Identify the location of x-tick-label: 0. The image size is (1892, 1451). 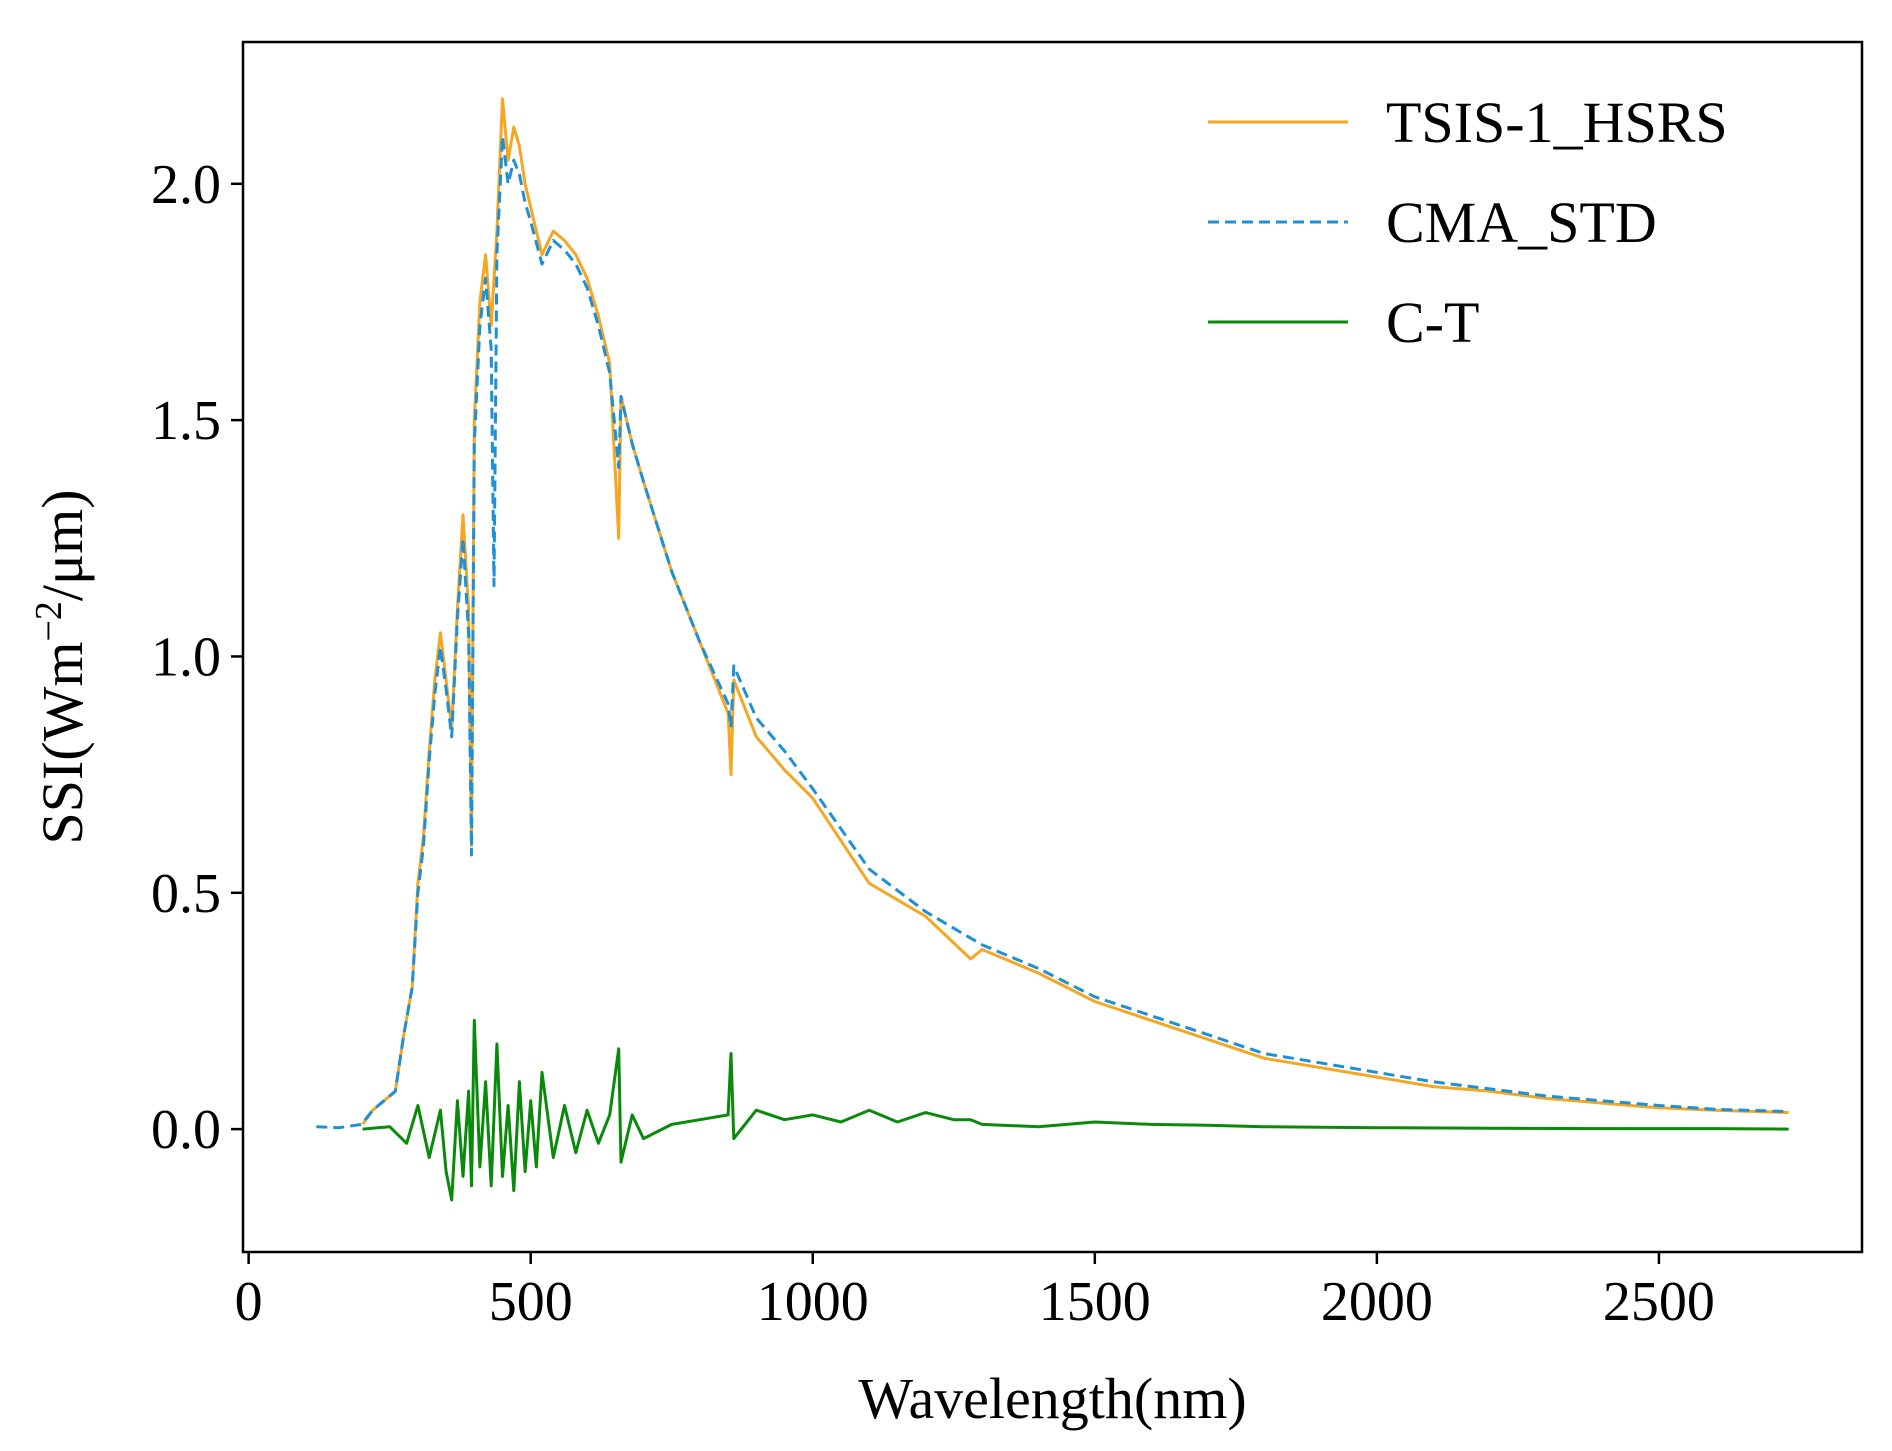
(249, 1302).